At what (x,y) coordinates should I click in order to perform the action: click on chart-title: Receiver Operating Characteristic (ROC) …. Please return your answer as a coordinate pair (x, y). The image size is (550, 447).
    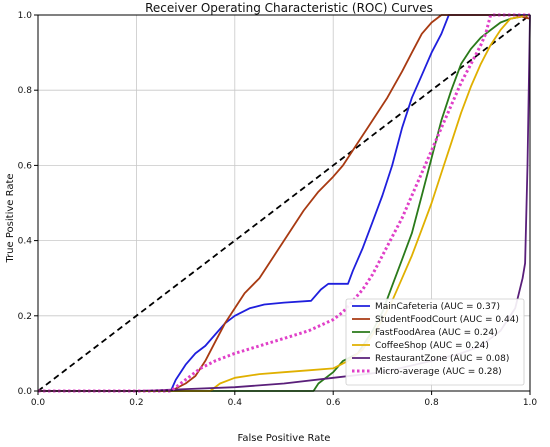
    Looking at the image, I should click on (289, 8).